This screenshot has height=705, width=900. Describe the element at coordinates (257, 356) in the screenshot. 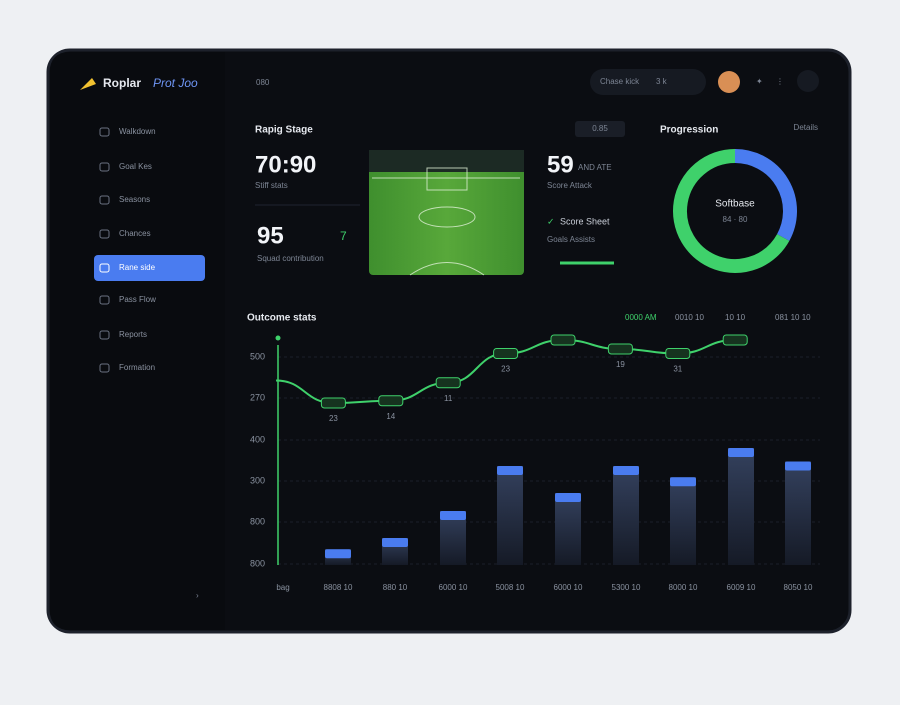

I see `y-label: 500` at that location.